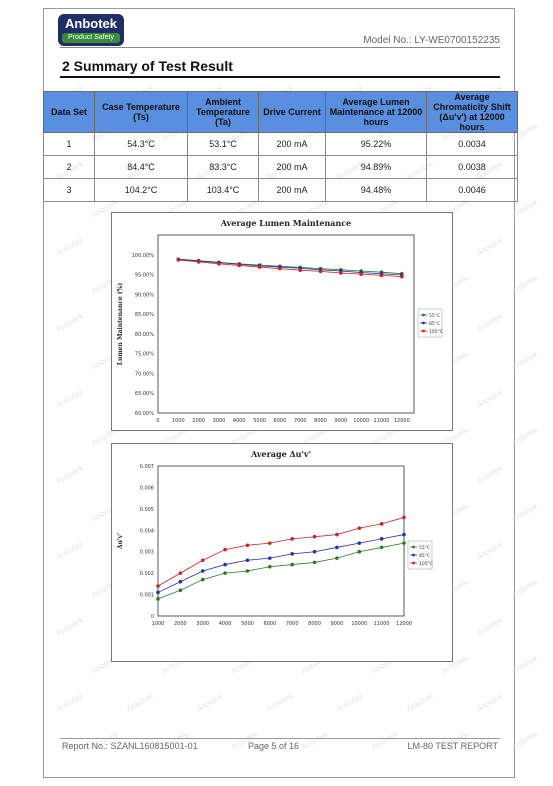 The image size is (553, 786). What do you see at coordinates (141, 112) in the screenshot?
I see `column-header: Case Temperature (Ts)` at bounding box center [141, 112].